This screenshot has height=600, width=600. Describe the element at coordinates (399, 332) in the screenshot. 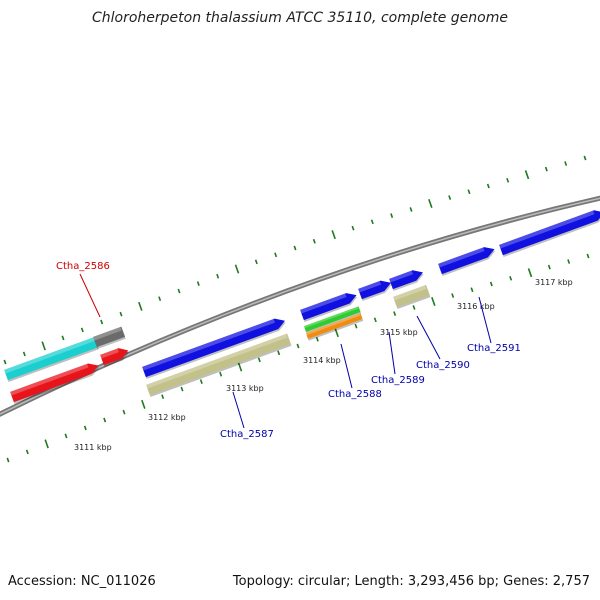

I see `tick-label: 3115 kbp` at that location.